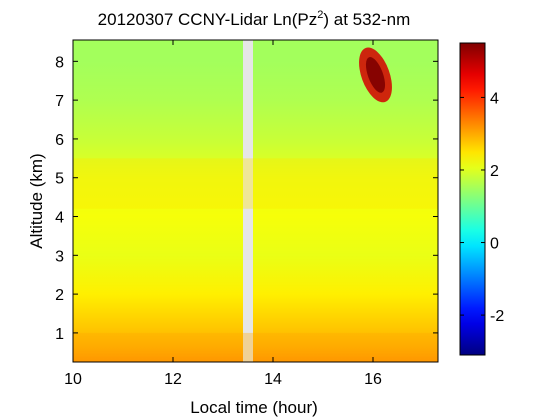 This screenshot has width=560, height=420. What do you see at coordinates (59, 295) in the screenshot?
I see `y-tick-label: 2` at bounding box center [59, 295].